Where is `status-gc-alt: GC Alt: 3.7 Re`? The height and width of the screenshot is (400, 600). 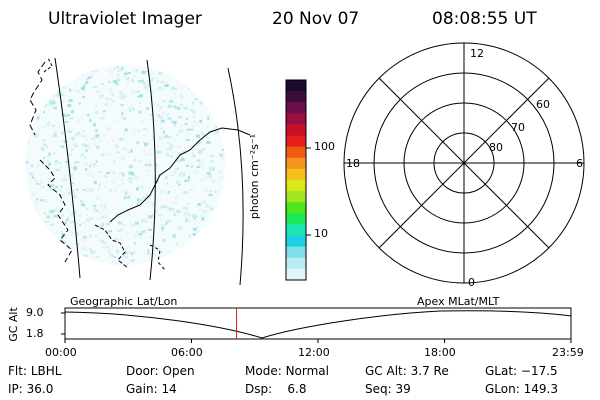 status-gc-alt: GC Alt: 3.7 Re is located at coordinates (407, 371).